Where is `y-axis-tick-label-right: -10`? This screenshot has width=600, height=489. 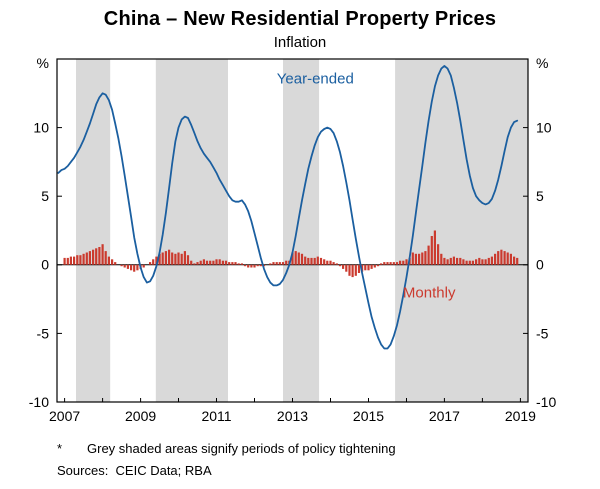
y-axis-tick-label-right: -10 is located at coordinates (546, 402).